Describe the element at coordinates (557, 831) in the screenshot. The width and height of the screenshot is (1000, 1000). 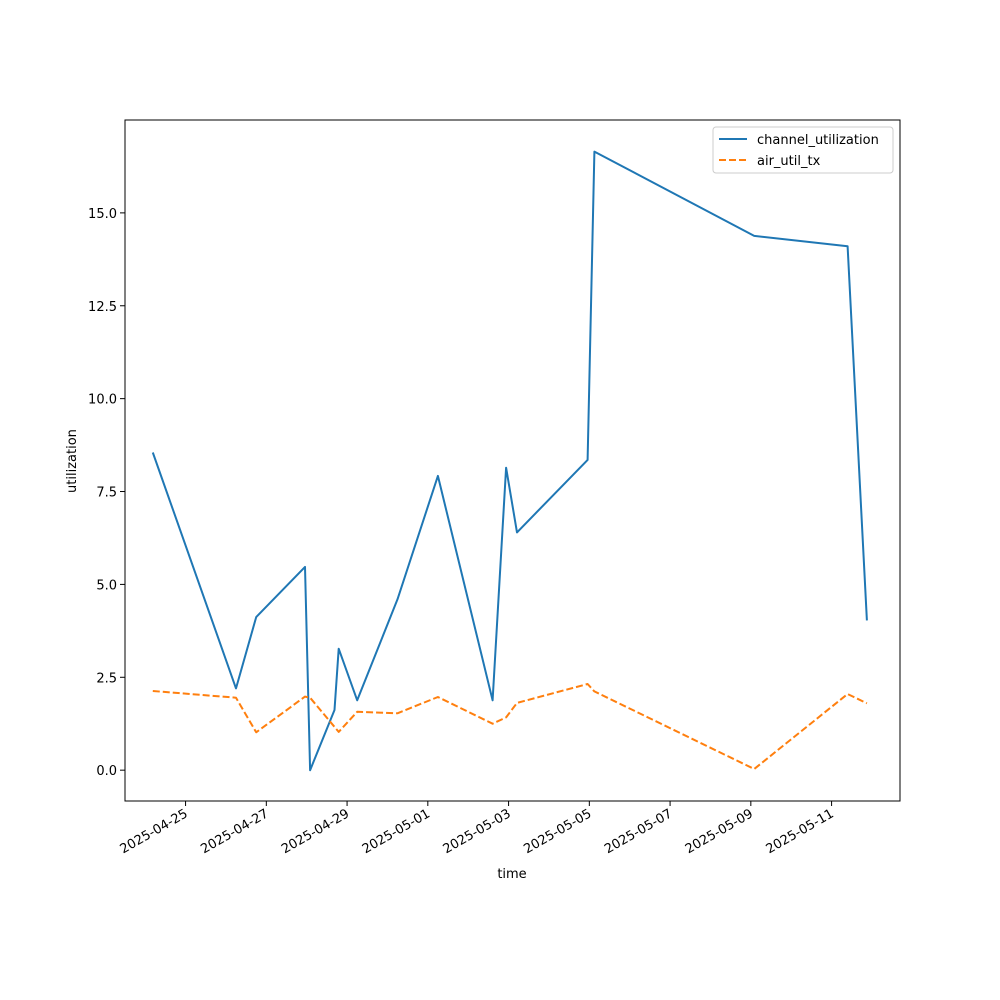
I see `x-tick-label: 2025-05-05` at that location.